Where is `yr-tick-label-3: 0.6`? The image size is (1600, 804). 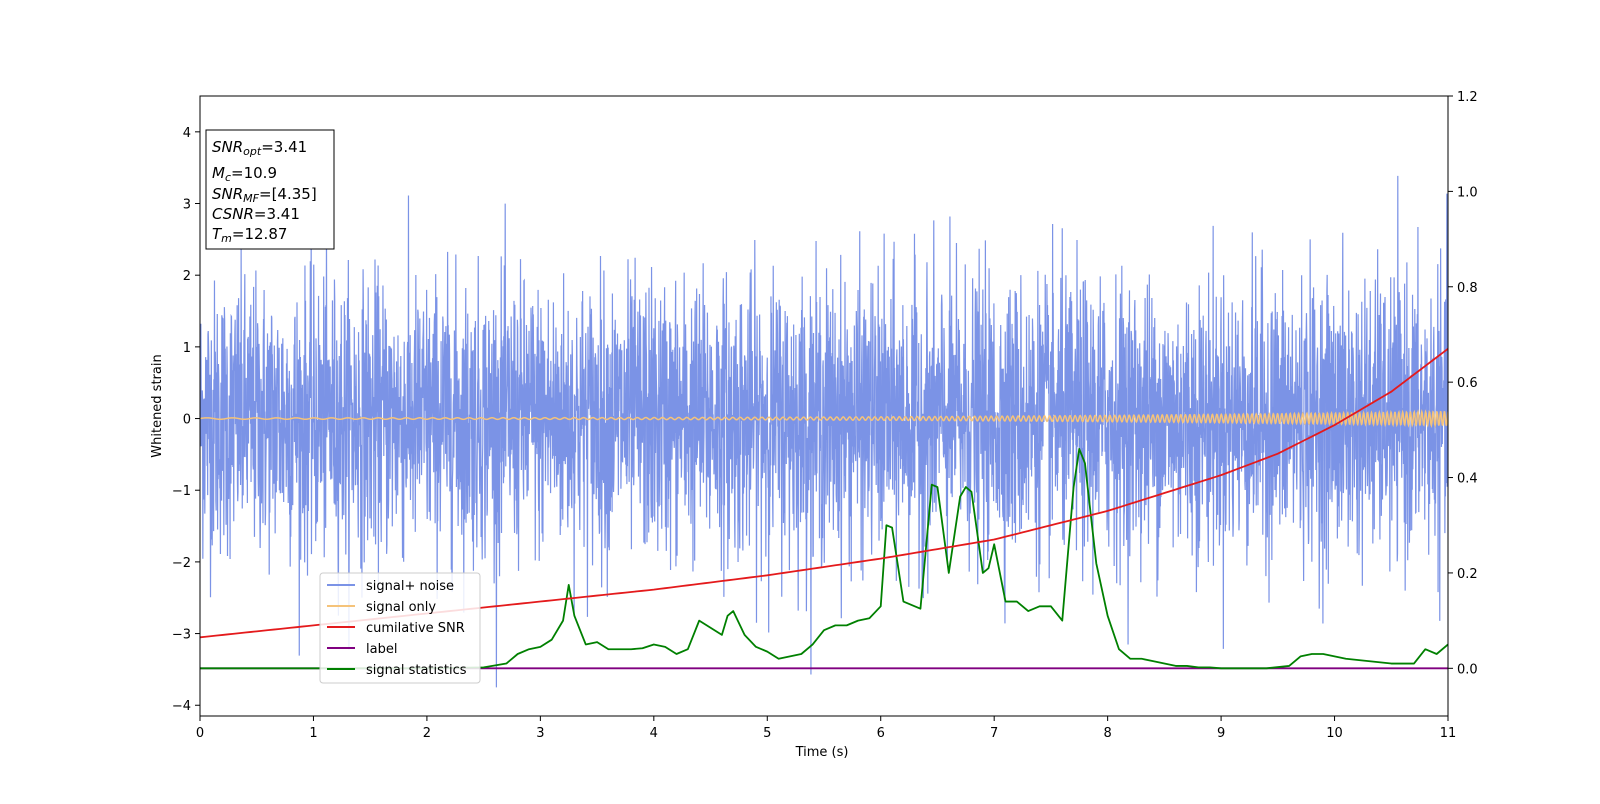 yr-tick-label-3: 0.6 is located at coordinates (1467, 383).